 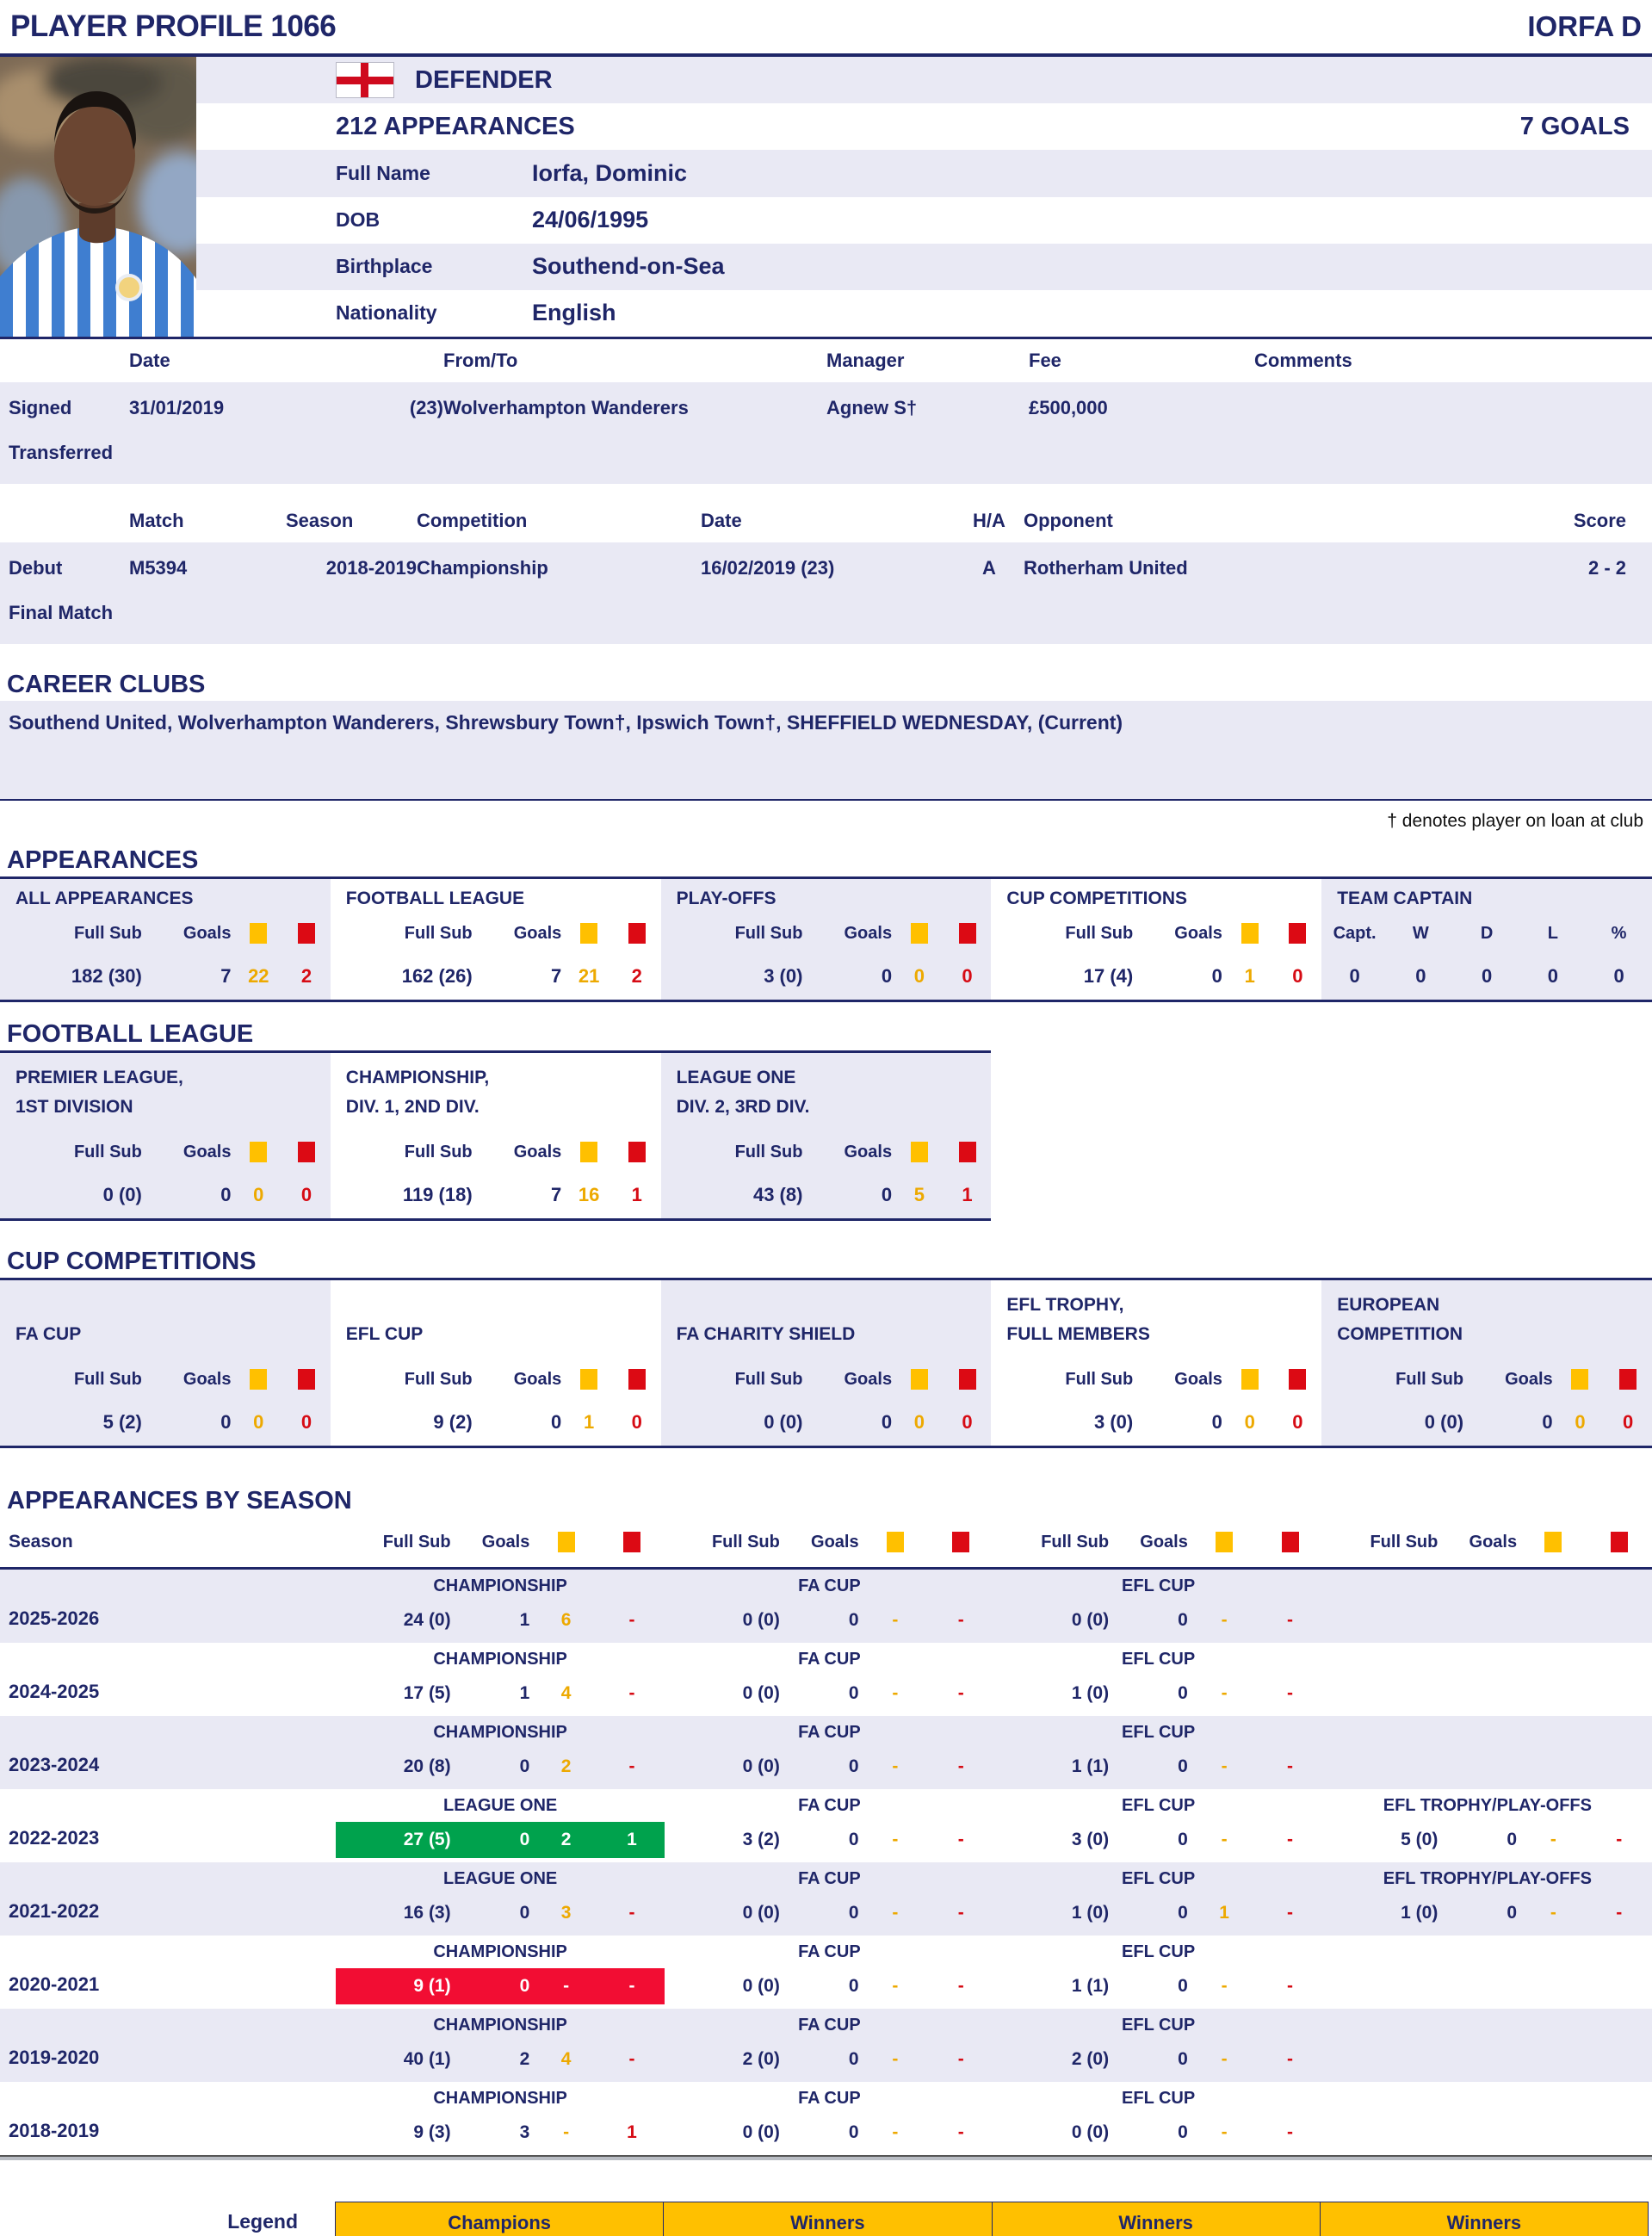 I want to click on stat-group: EUROPEAN COMPETITION Full Sub Goals 0 (0) 0 0 0, so click(x=1487, y=1363).